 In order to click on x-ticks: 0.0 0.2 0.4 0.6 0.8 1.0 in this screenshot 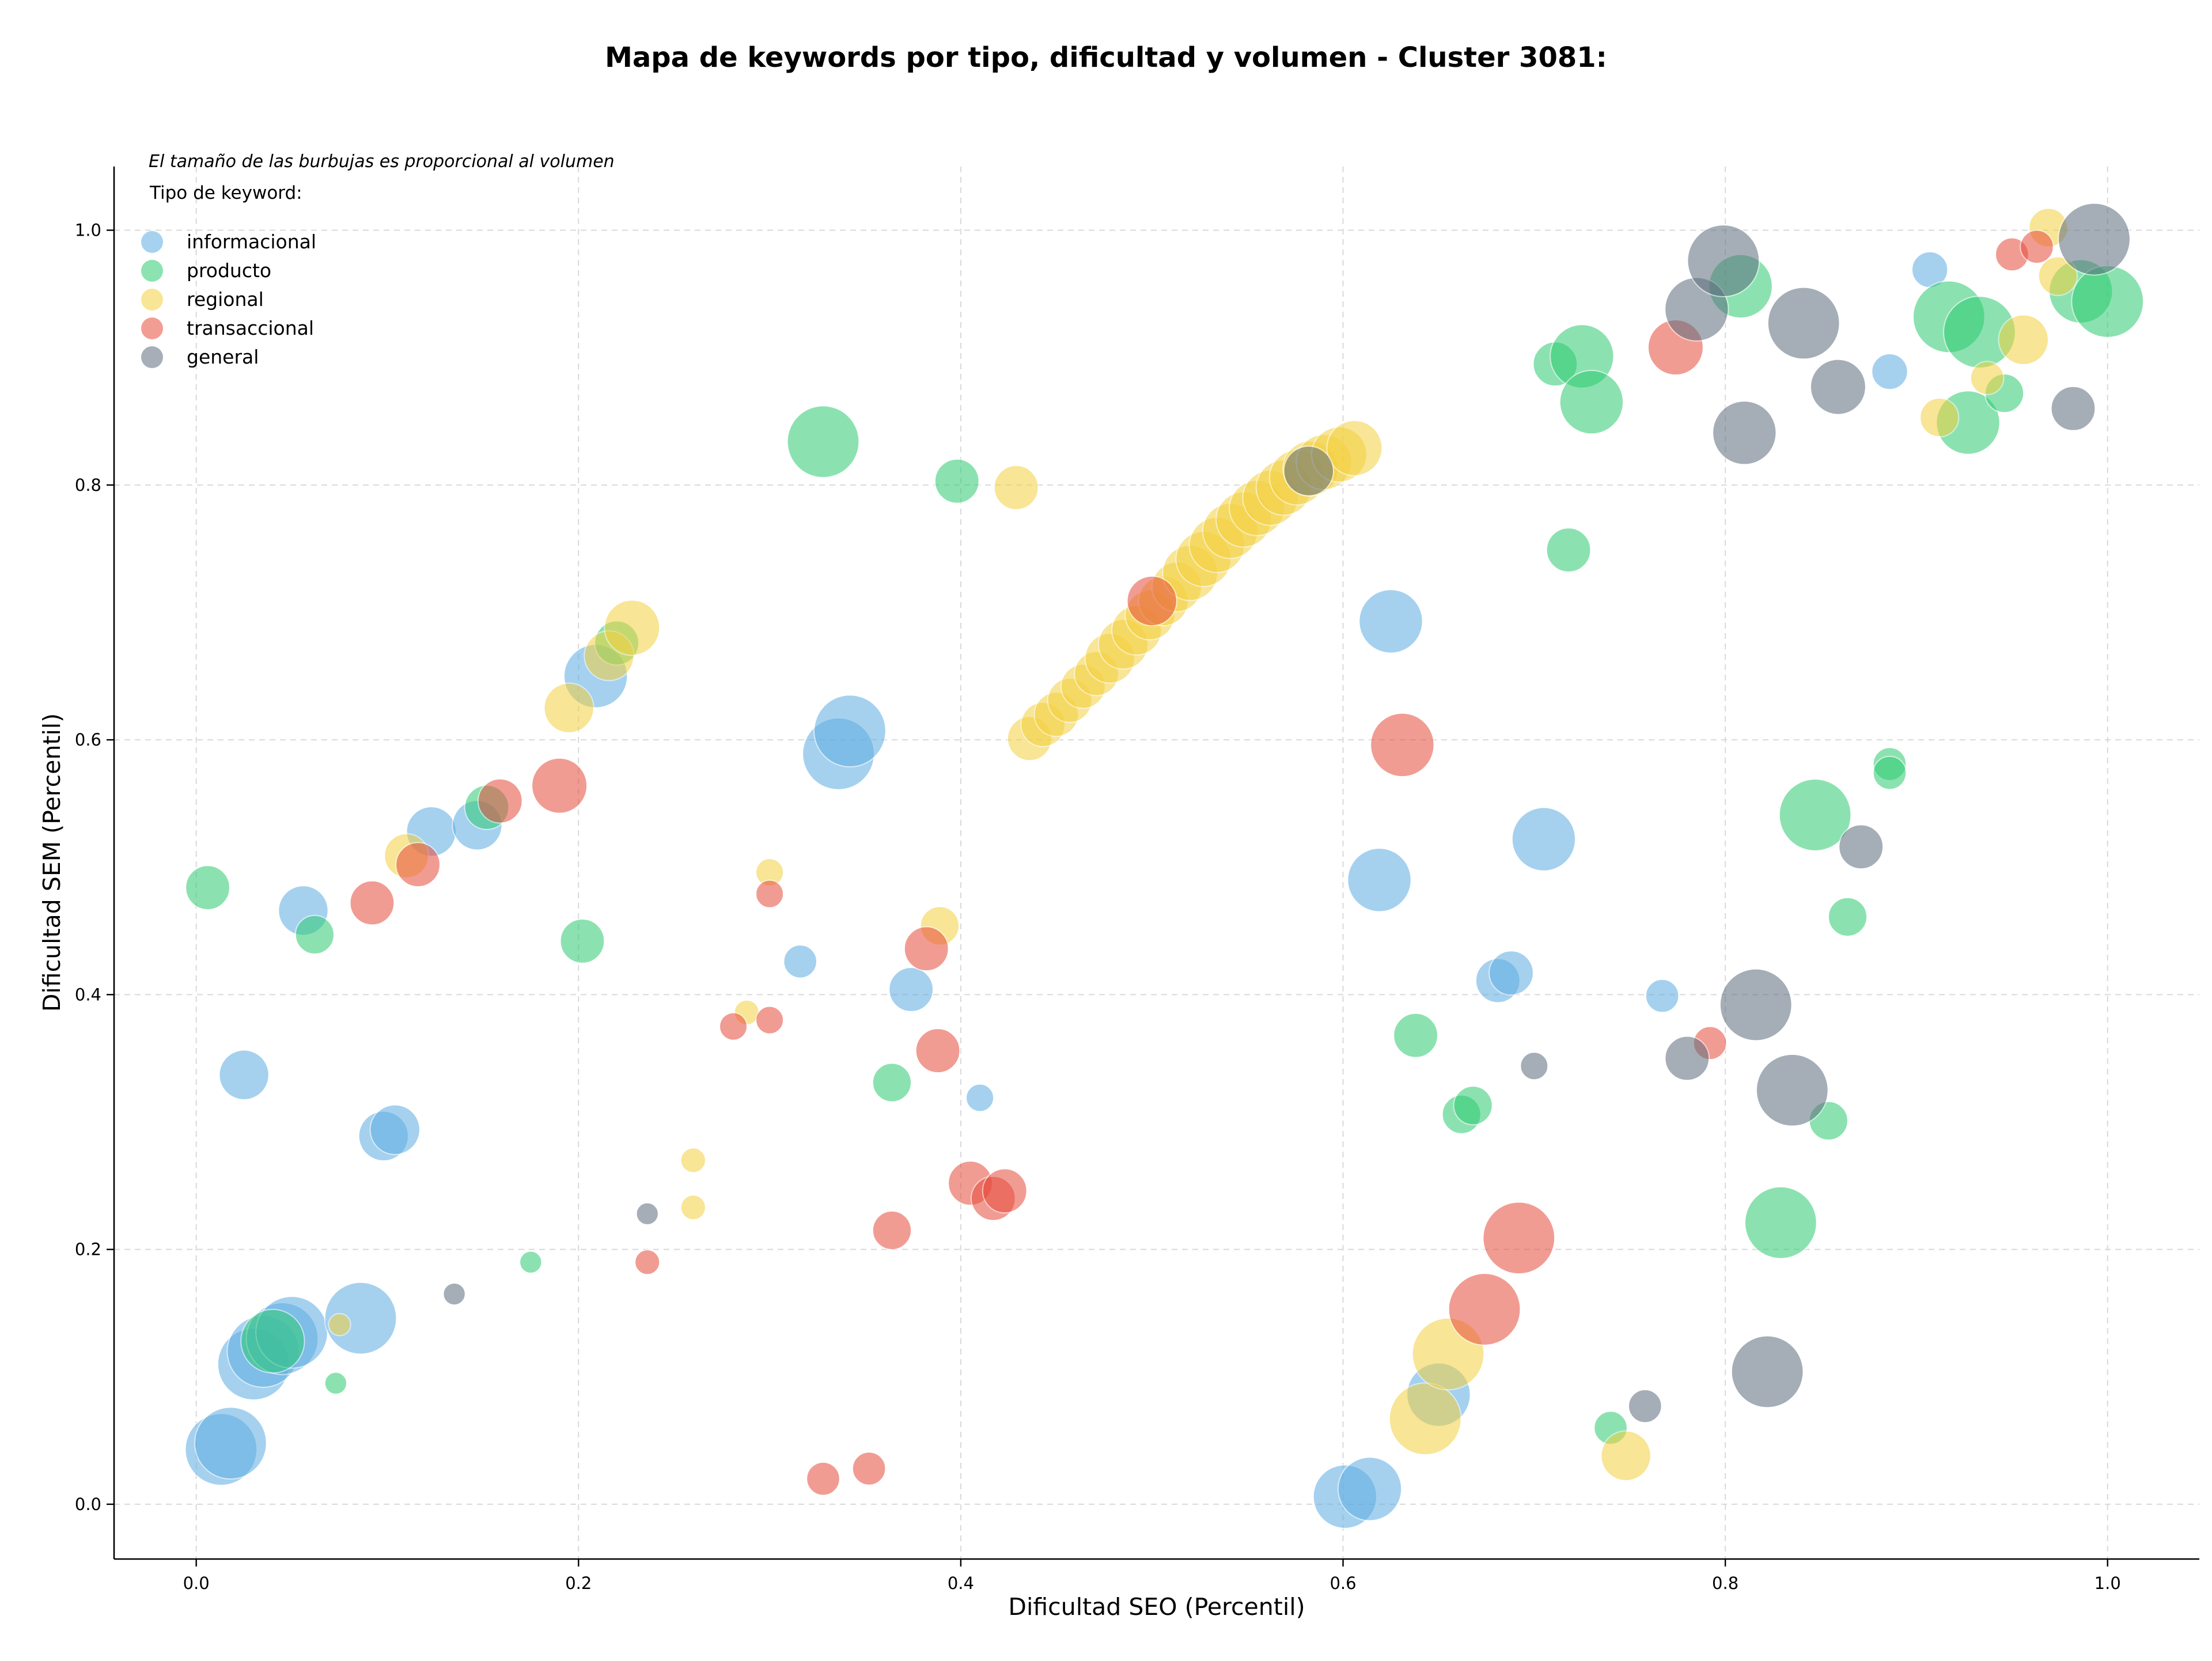, I will do `click(1152, 1576)`.